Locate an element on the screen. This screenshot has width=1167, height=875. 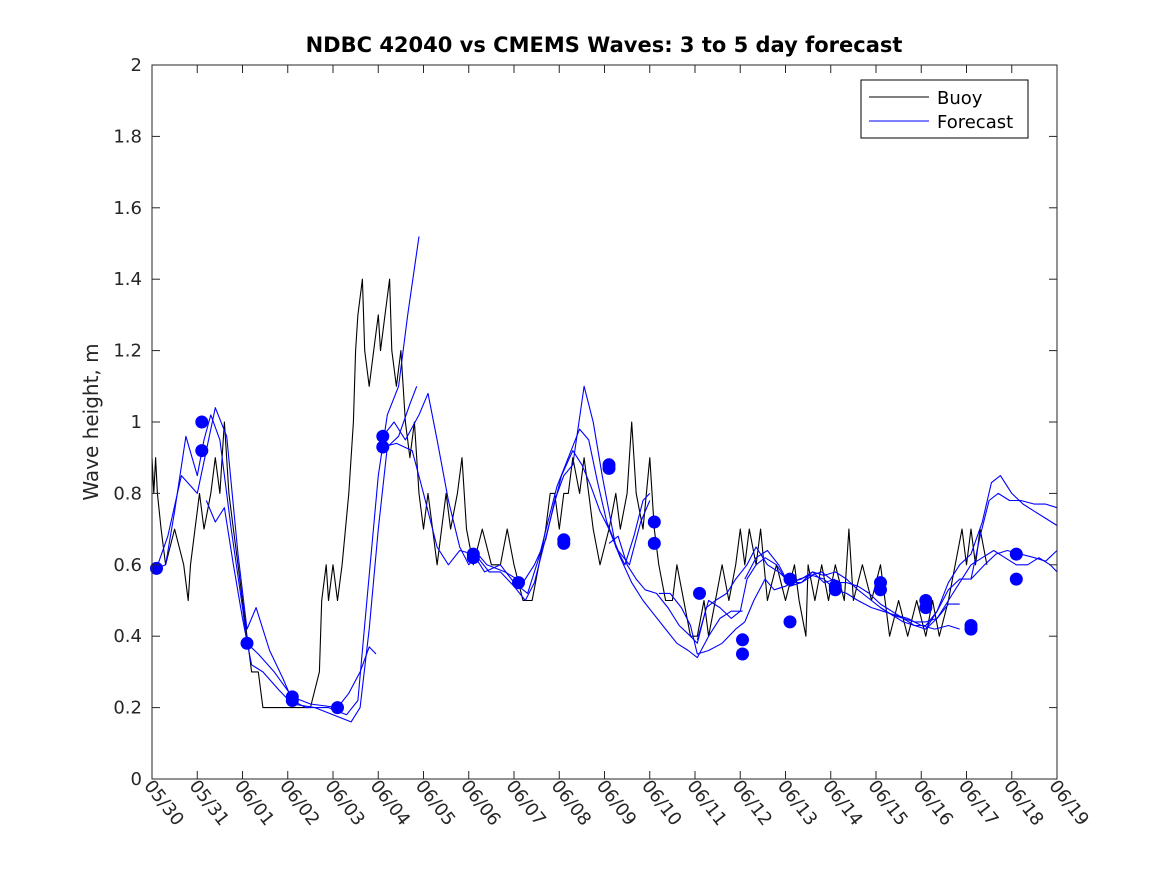
y-tick-label: 1.4 is located at coordinates (127, 279).